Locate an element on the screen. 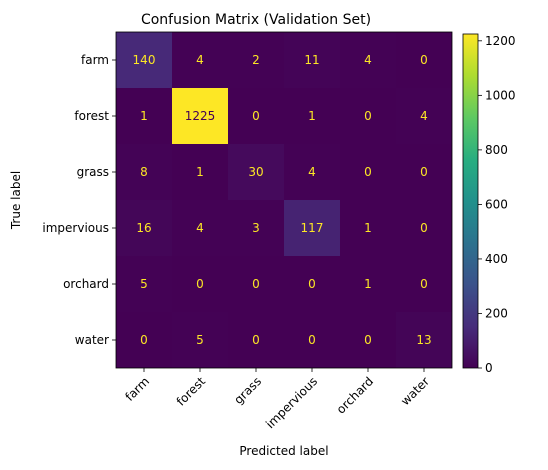  x-tick-label: impervious is located at coordinates (291, 402).